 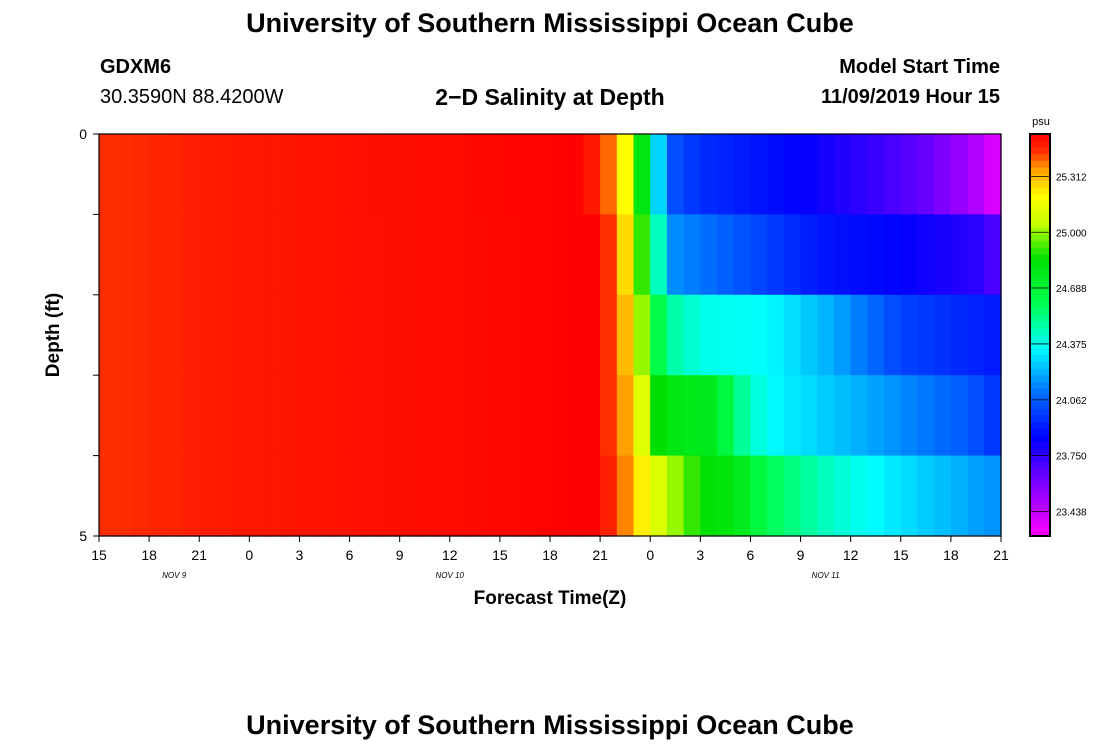 What do you see at coordinates (192, 97) in the screenshot?
I see `station-coords: 30.3590N 88.4200W` at bounding box center [192, 97].